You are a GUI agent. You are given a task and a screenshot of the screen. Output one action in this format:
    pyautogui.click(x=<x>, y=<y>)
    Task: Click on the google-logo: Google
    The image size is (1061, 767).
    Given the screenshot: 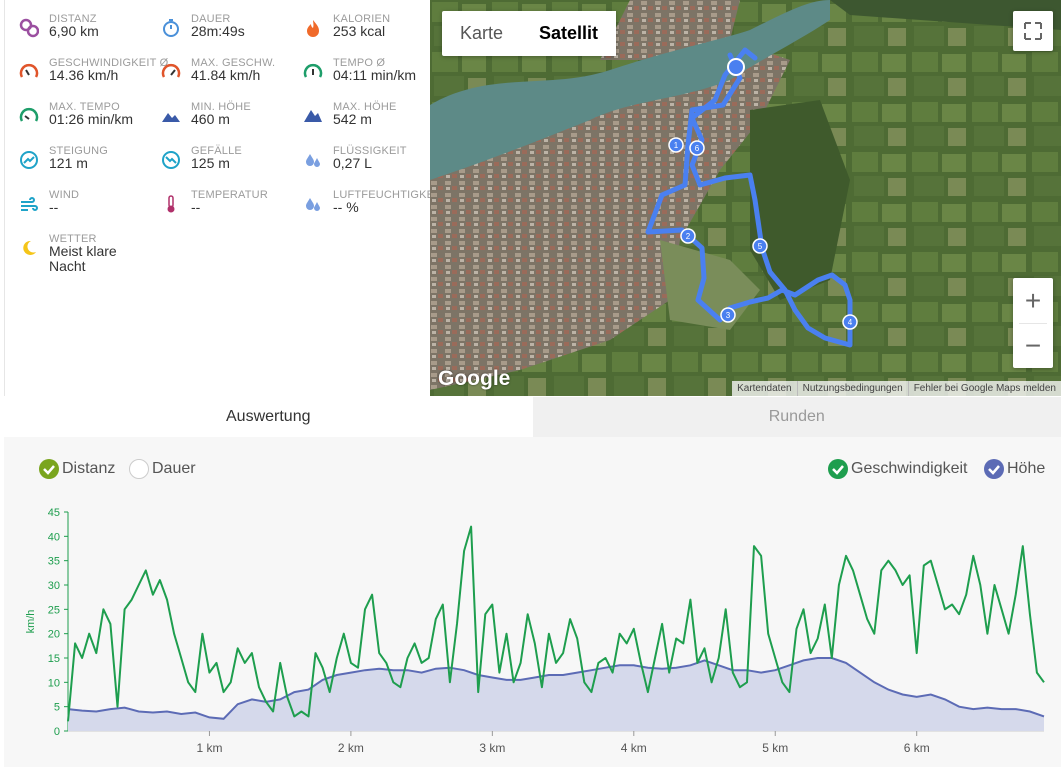 What is the action you would take?
    pyautogui.click(x=474, y=378)
    